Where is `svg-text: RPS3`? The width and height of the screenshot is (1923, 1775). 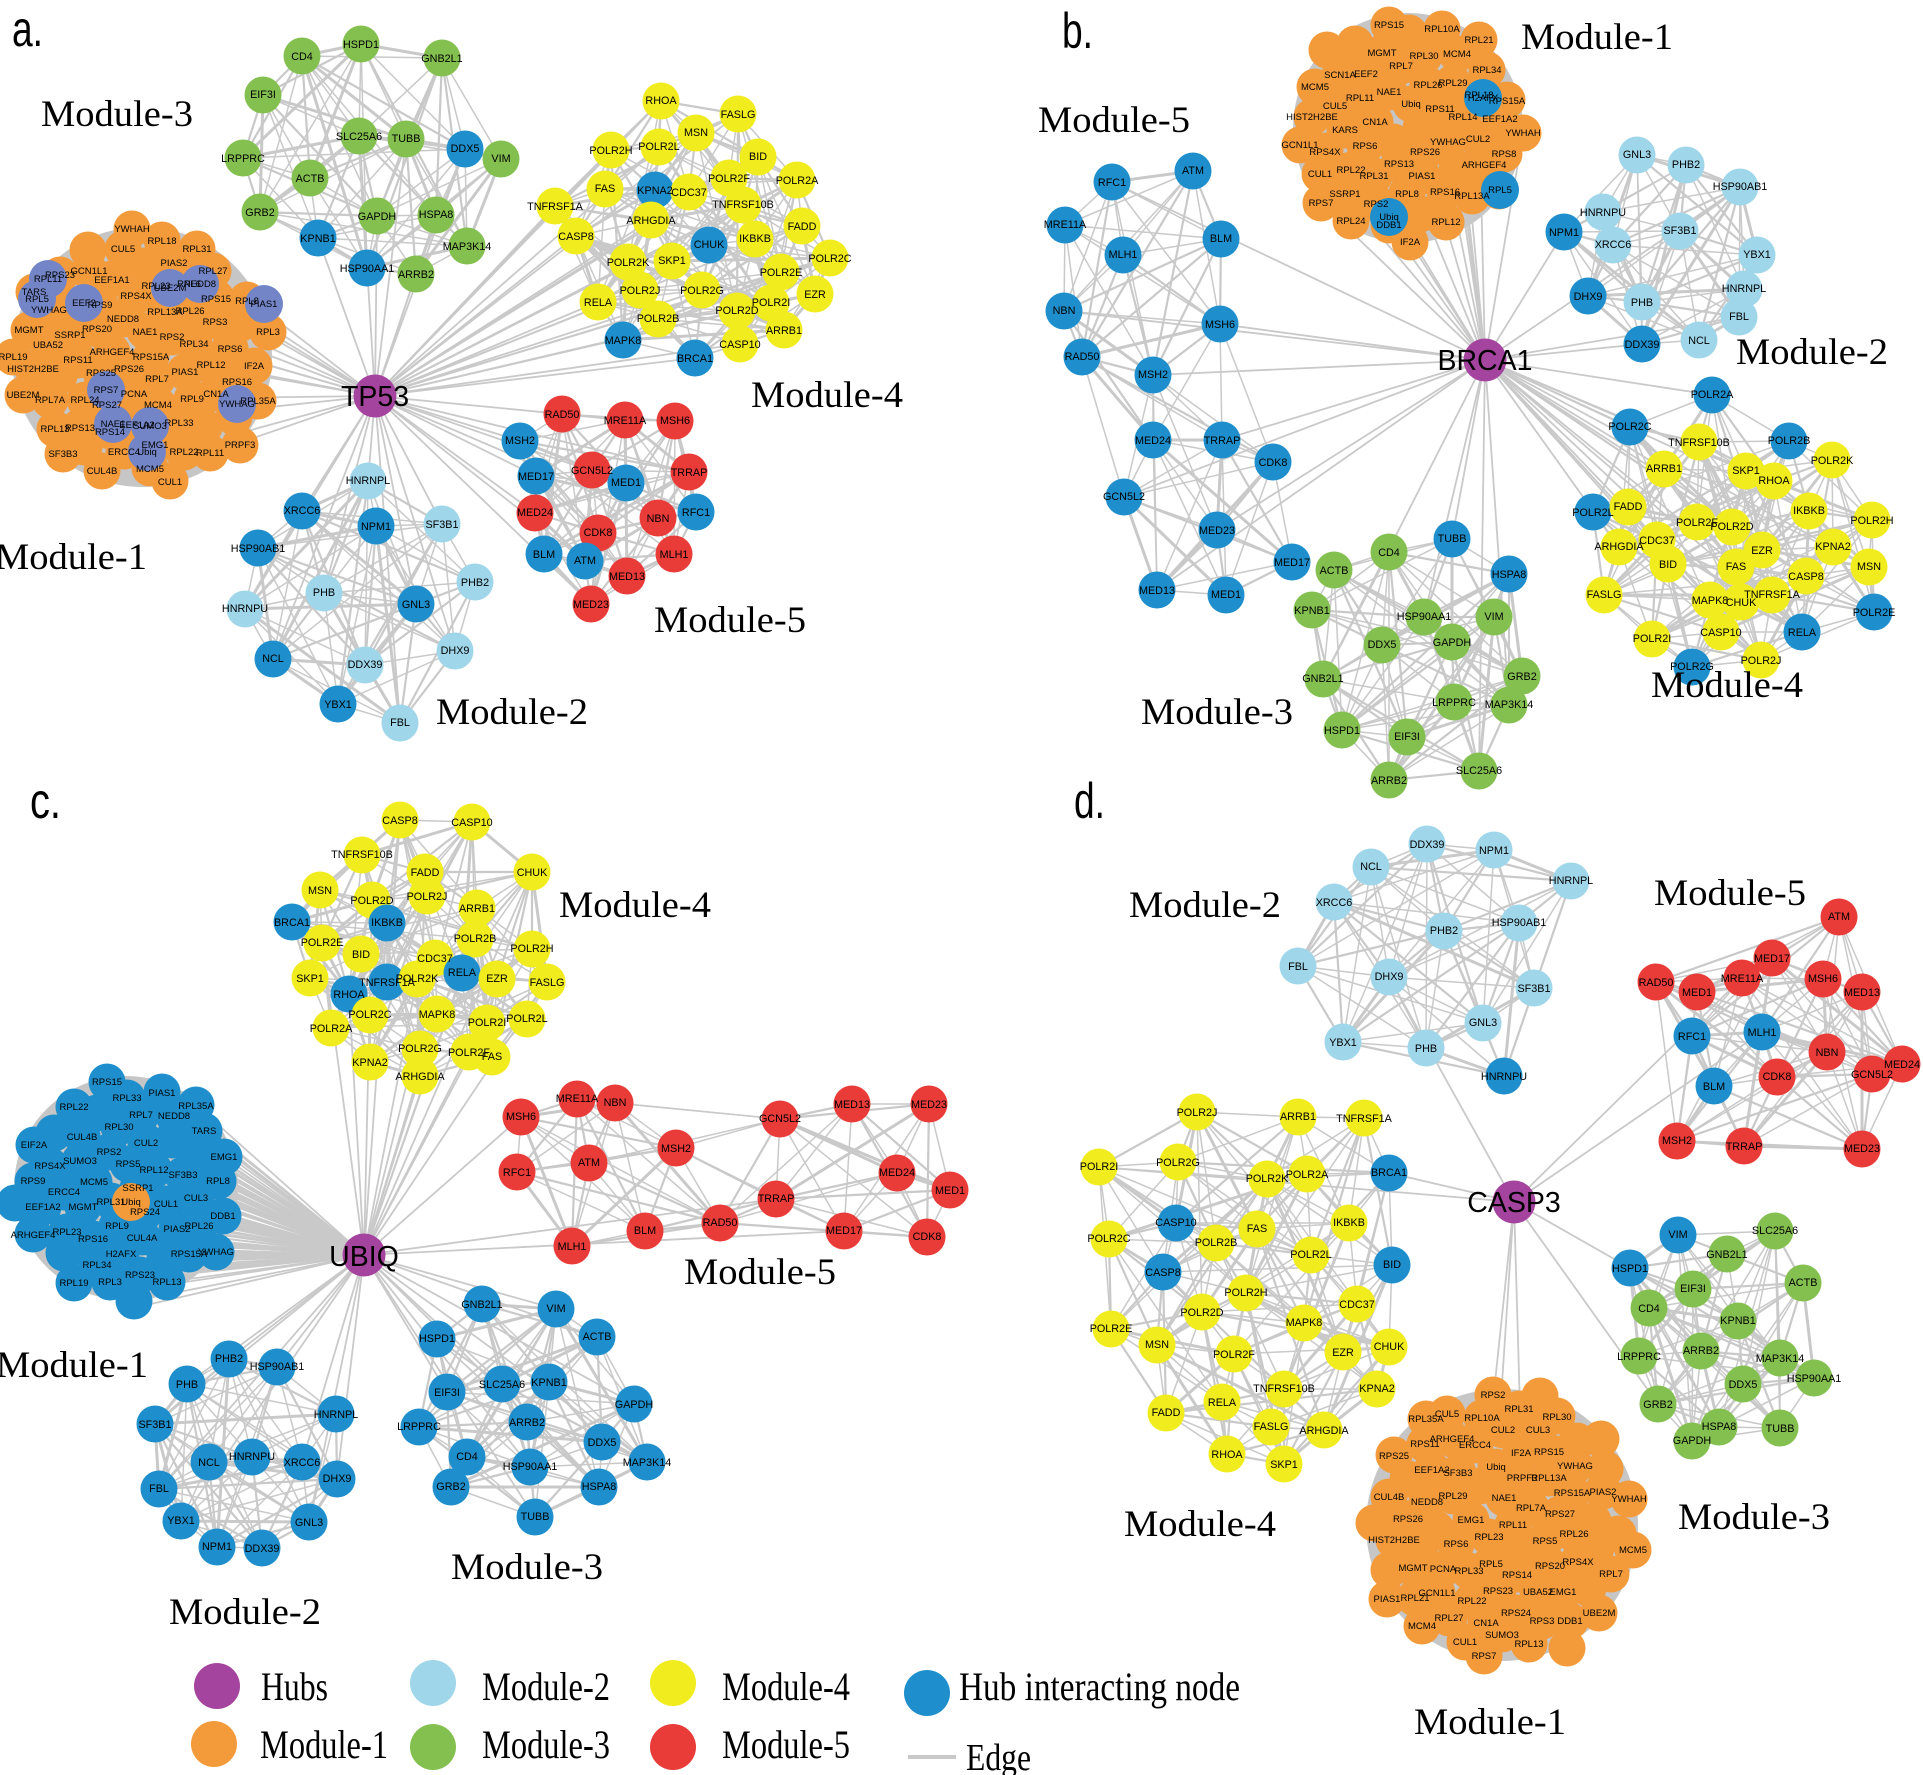
svg-text: RPS3 is located at coordinates (1542, 1621).